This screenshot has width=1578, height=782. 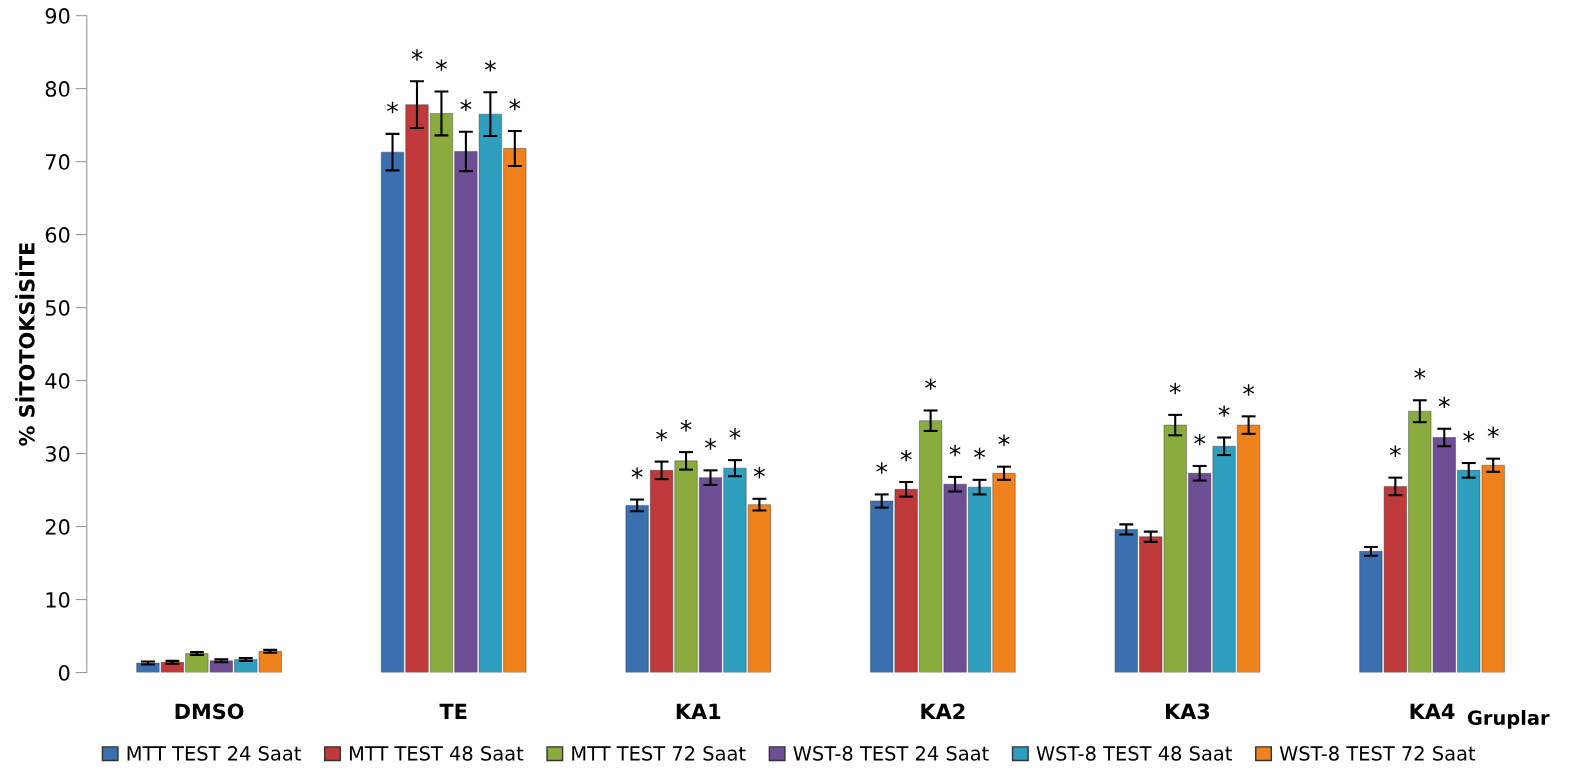 What do you see at coordinates (57, 381) in the screenshot?
I see `y-tick-label: 40` at bounding box center [57, 381].